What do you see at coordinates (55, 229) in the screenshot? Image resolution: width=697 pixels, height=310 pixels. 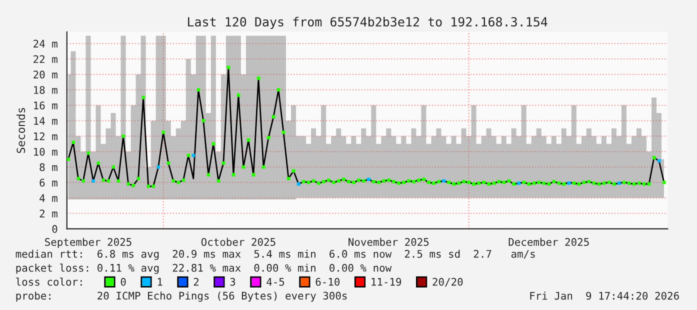 I see `y-tick-label: 0` at bounding box center [55, 229].